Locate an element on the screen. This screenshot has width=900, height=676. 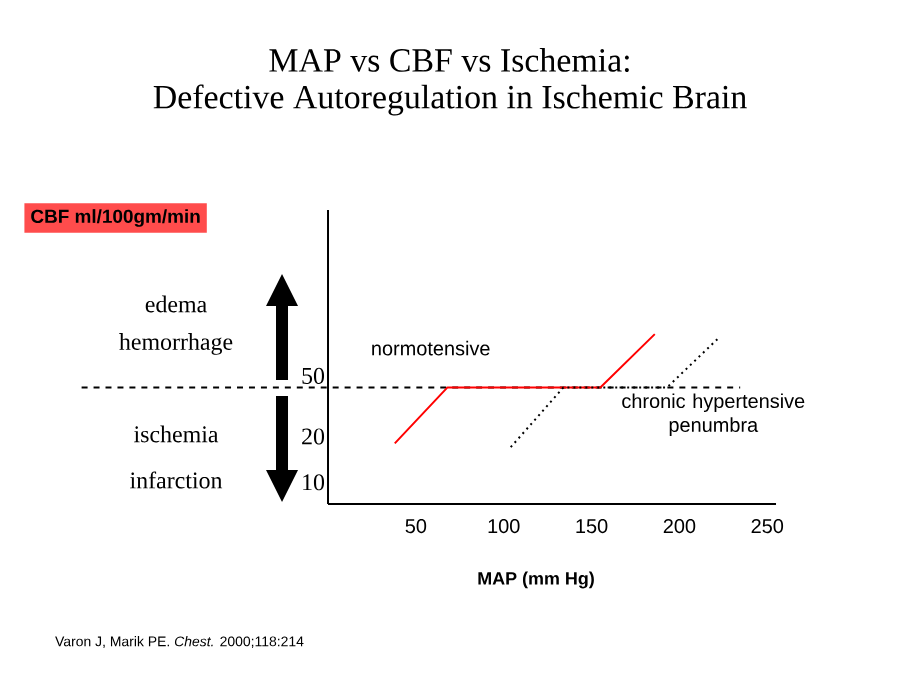
series-label: normotensive is located at coordinates (431, 348).